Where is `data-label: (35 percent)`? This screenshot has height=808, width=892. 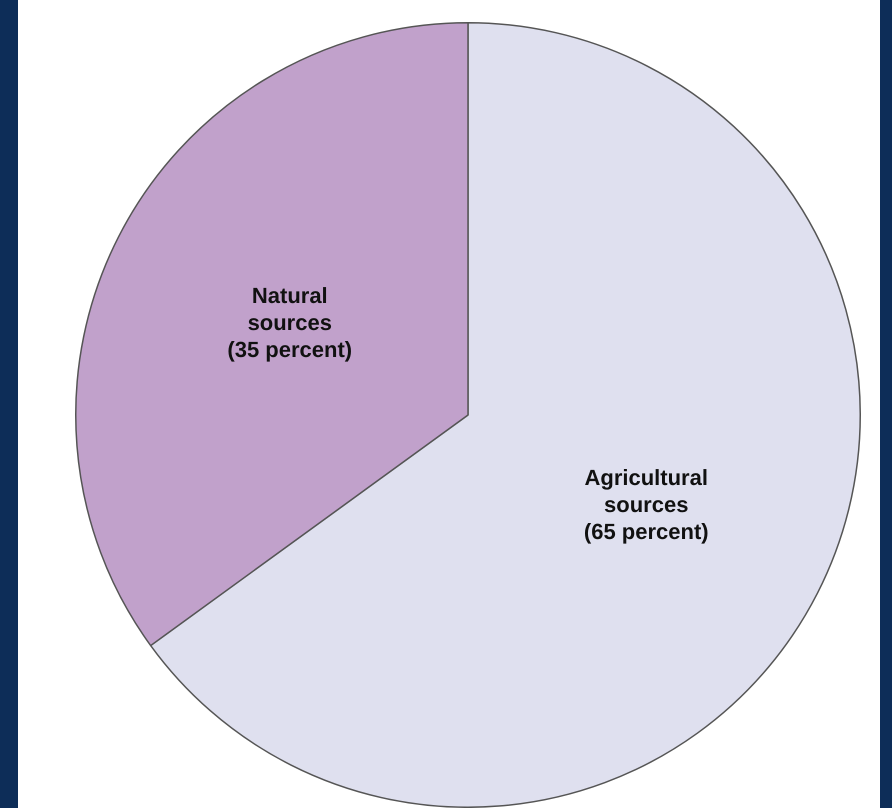 data-label: (35 percent) is located at coordinates (289, 349).